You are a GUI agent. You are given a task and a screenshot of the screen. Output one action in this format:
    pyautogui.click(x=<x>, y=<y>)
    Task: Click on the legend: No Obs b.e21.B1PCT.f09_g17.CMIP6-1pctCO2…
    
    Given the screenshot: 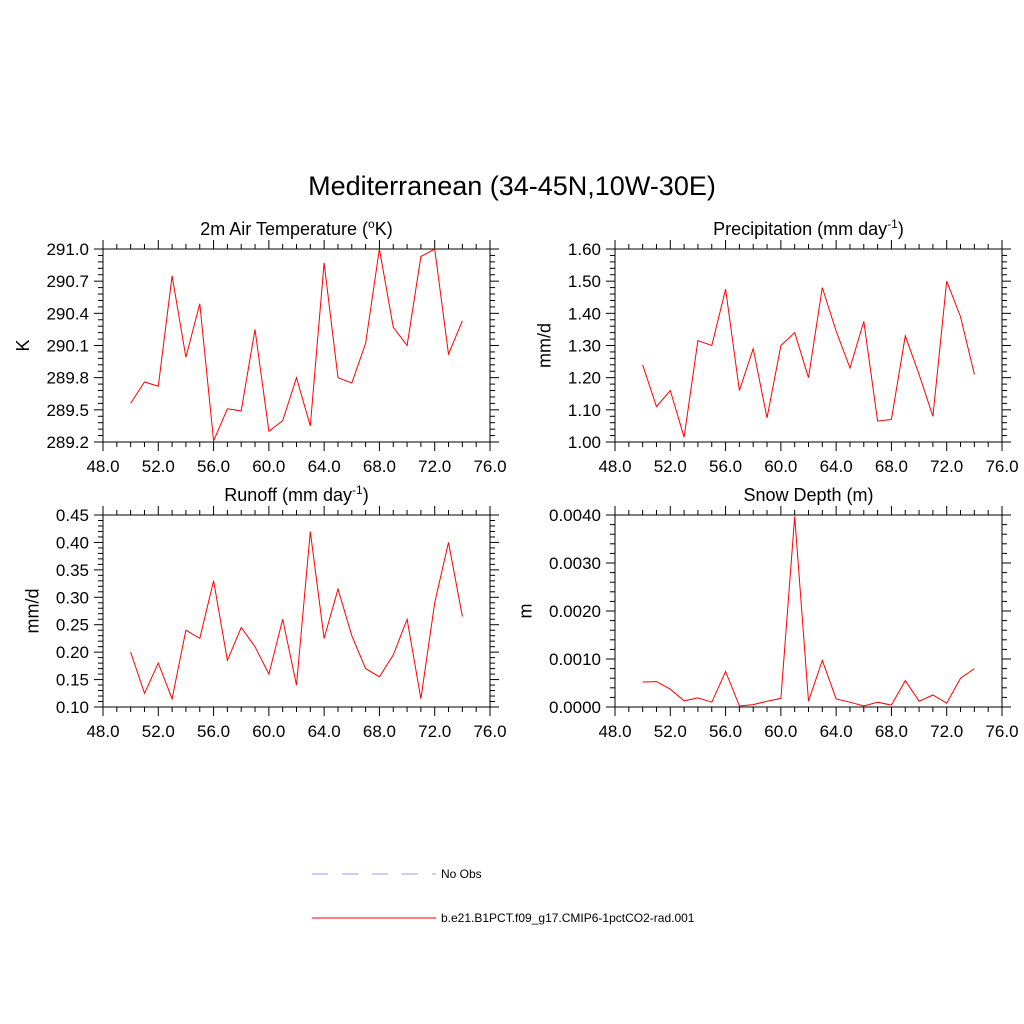 What is the action you would take?
    pyautogui.click(x=503, y=896)
    